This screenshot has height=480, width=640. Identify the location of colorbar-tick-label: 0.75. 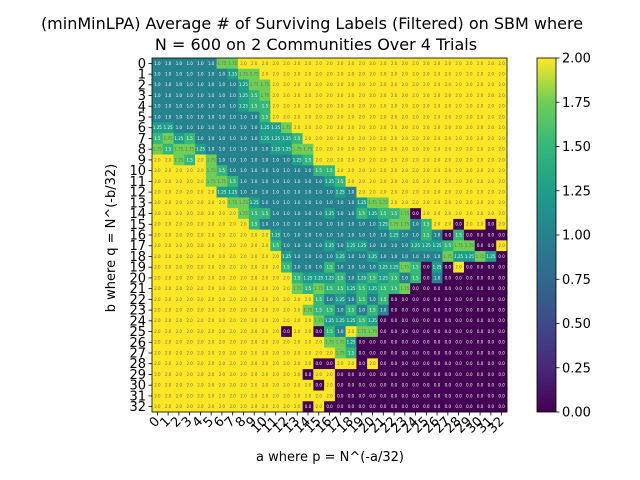
(576, 280).